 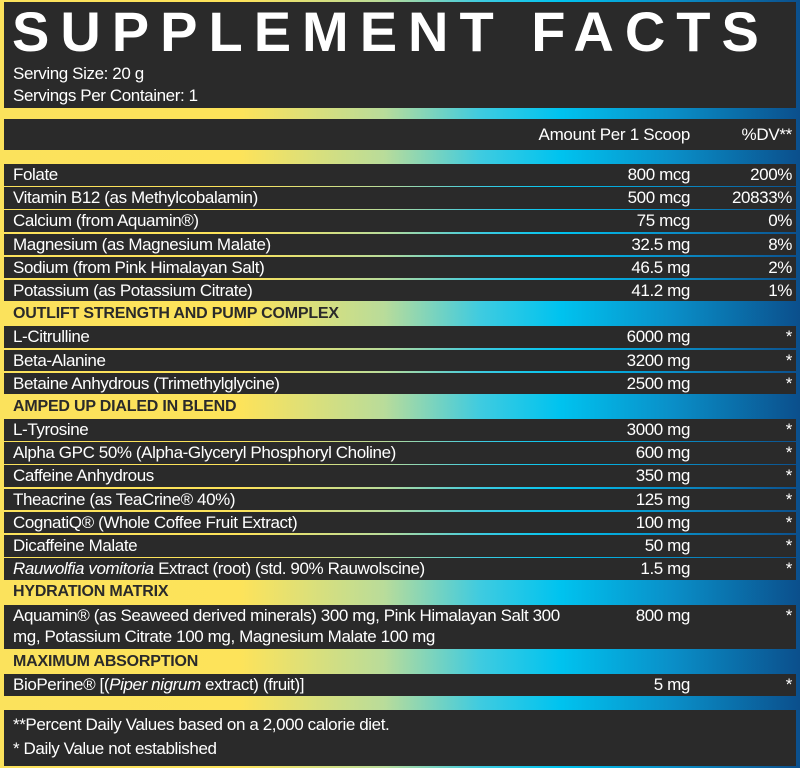 I want to click on serving-size: Serving Size: 20 g, so click(x=78, y=73).